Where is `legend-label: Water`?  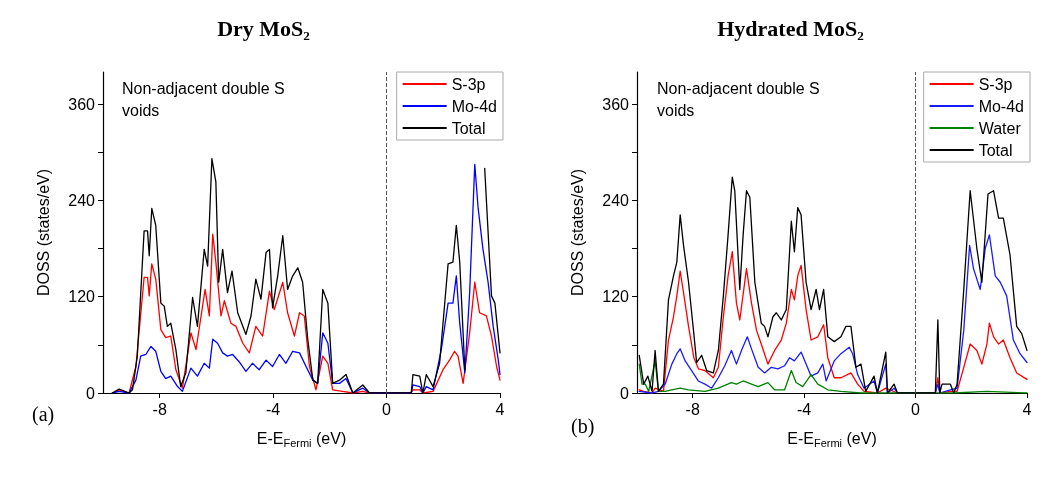
legend-label: Water is located at coordinates (1000, 128).